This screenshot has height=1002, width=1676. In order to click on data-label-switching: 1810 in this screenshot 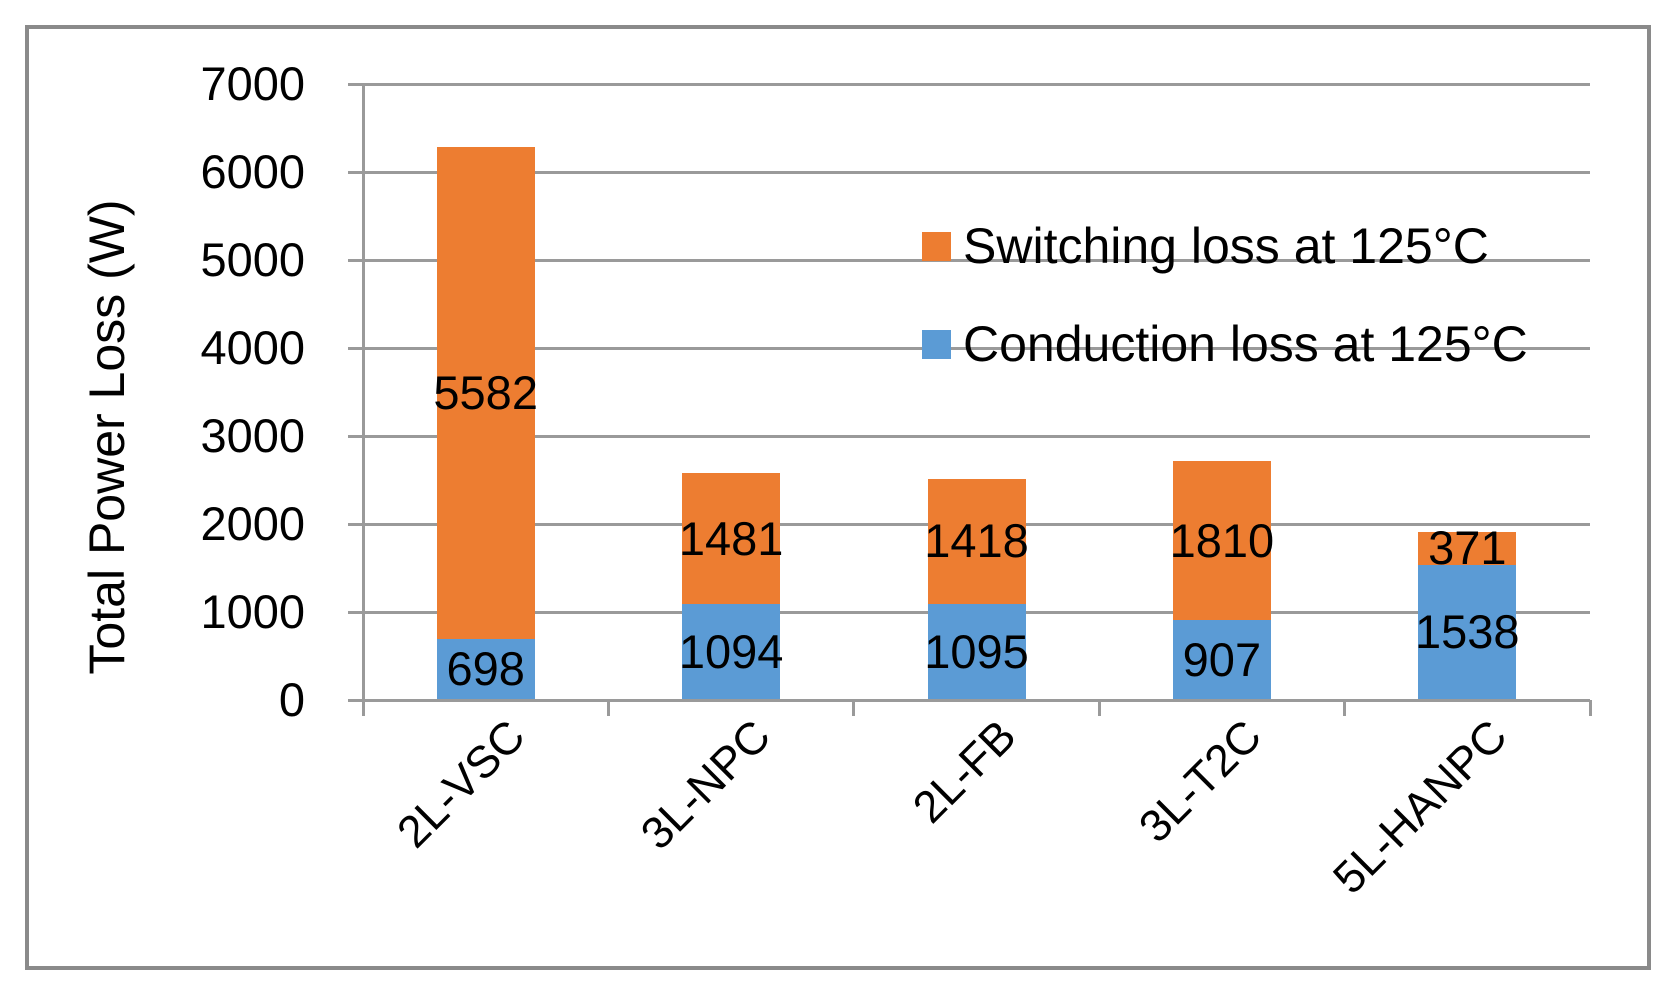, I will do `click(1222, 540)`.